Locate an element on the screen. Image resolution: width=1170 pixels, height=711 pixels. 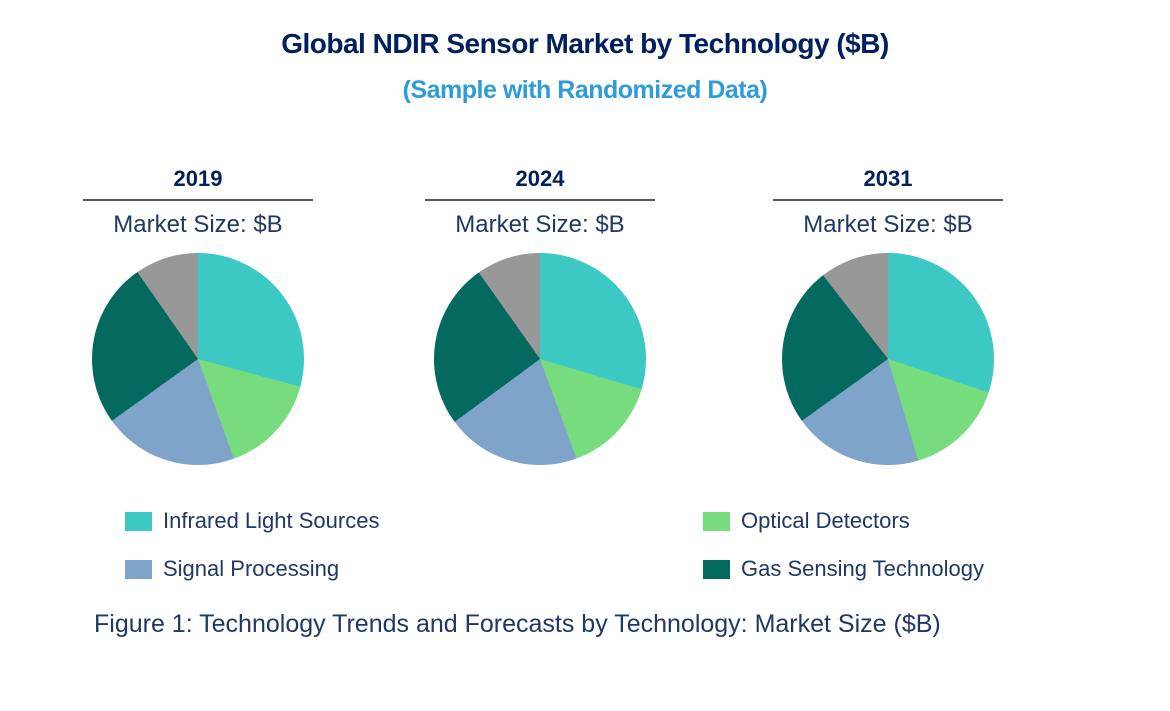
legend-label-optical-detectors: Optical Detectors is located at coordinates (825, 520).